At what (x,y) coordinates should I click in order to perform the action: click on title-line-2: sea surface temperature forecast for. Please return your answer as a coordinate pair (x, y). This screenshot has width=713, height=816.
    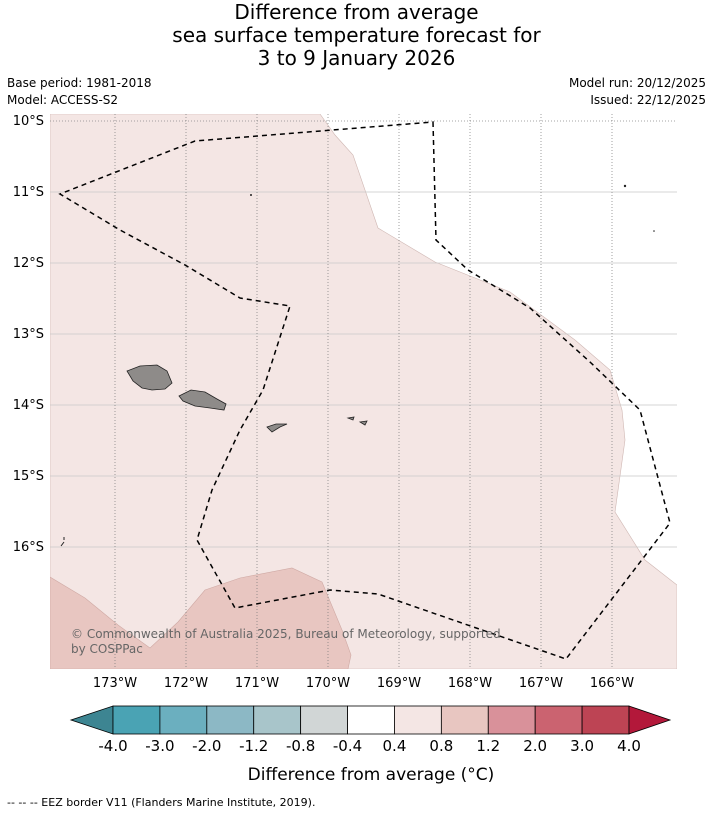
    Looking at the image, I should click on (356, 35).